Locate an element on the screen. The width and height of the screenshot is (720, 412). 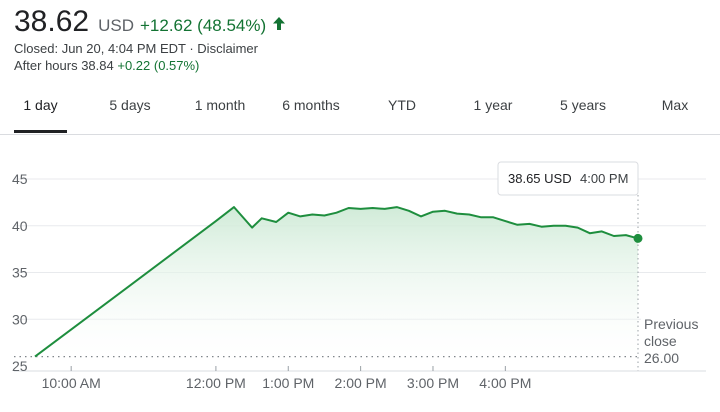
previous-close-label-line1: Previous is located at coordinates (671, 324).